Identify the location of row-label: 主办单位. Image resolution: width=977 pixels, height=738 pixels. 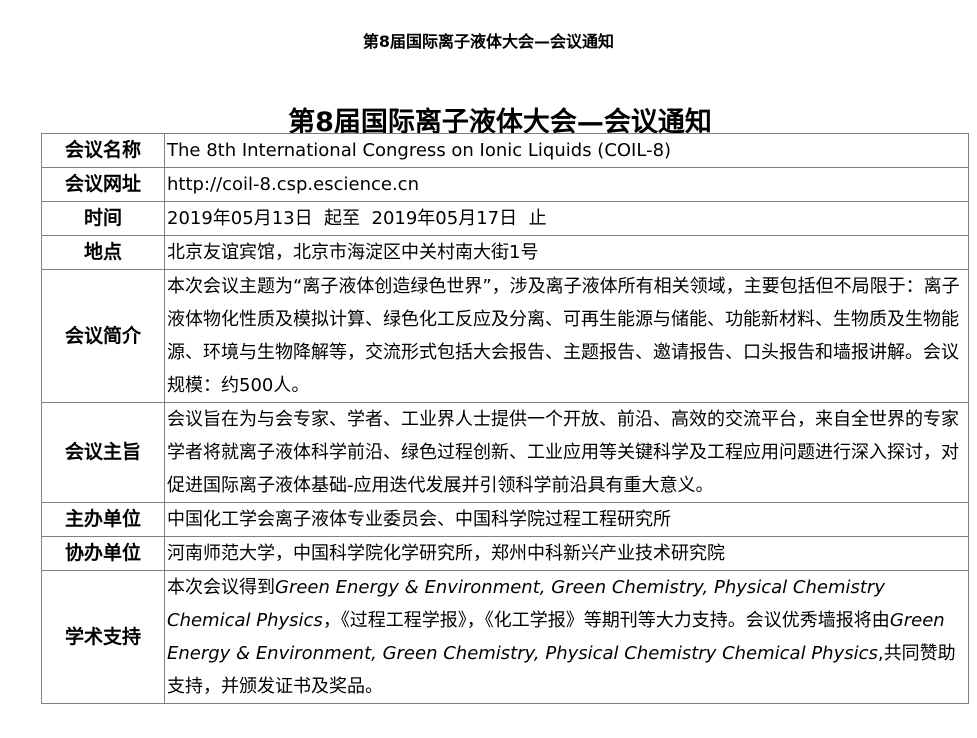
(103, 519).